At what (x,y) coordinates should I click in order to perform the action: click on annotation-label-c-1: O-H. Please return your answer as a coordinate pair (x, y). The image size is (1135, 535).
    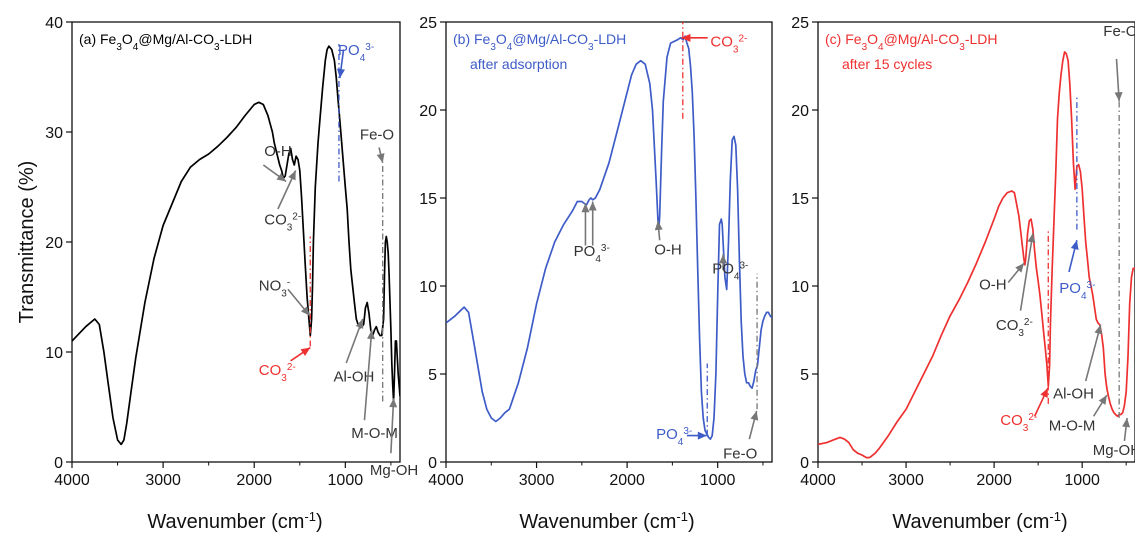
    Looking at the image, I should click on (993, 285).